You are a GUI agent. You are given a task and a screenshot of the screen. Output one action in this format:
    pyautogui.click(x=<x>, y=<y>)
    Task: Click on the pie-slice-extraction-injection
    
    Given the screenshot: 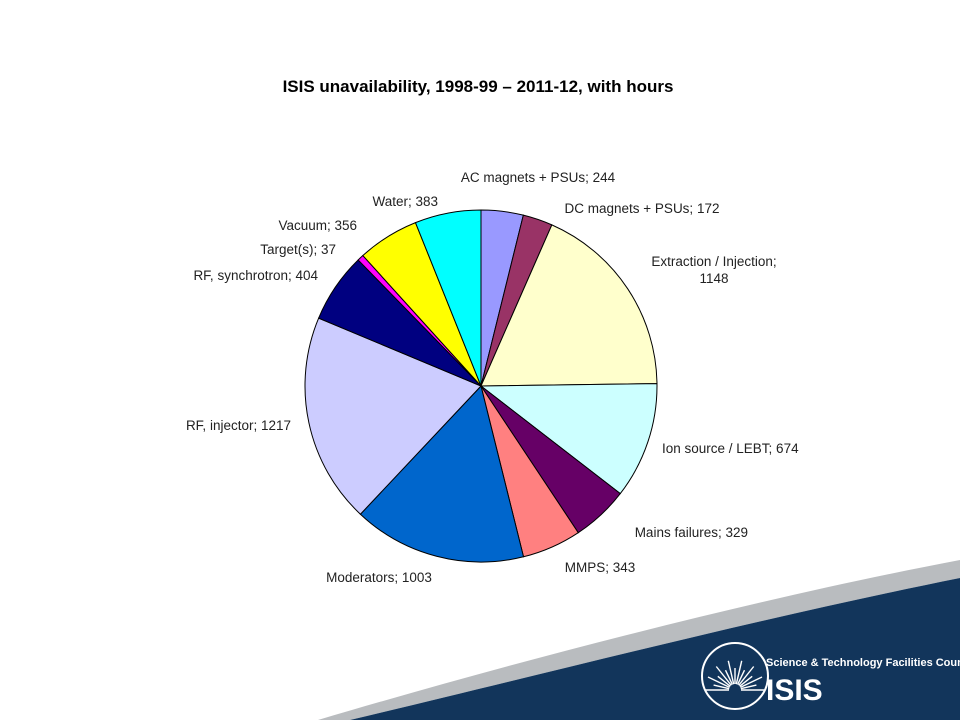 What is the action you would take?
    pyautogui.click(x=569, y=305)
    